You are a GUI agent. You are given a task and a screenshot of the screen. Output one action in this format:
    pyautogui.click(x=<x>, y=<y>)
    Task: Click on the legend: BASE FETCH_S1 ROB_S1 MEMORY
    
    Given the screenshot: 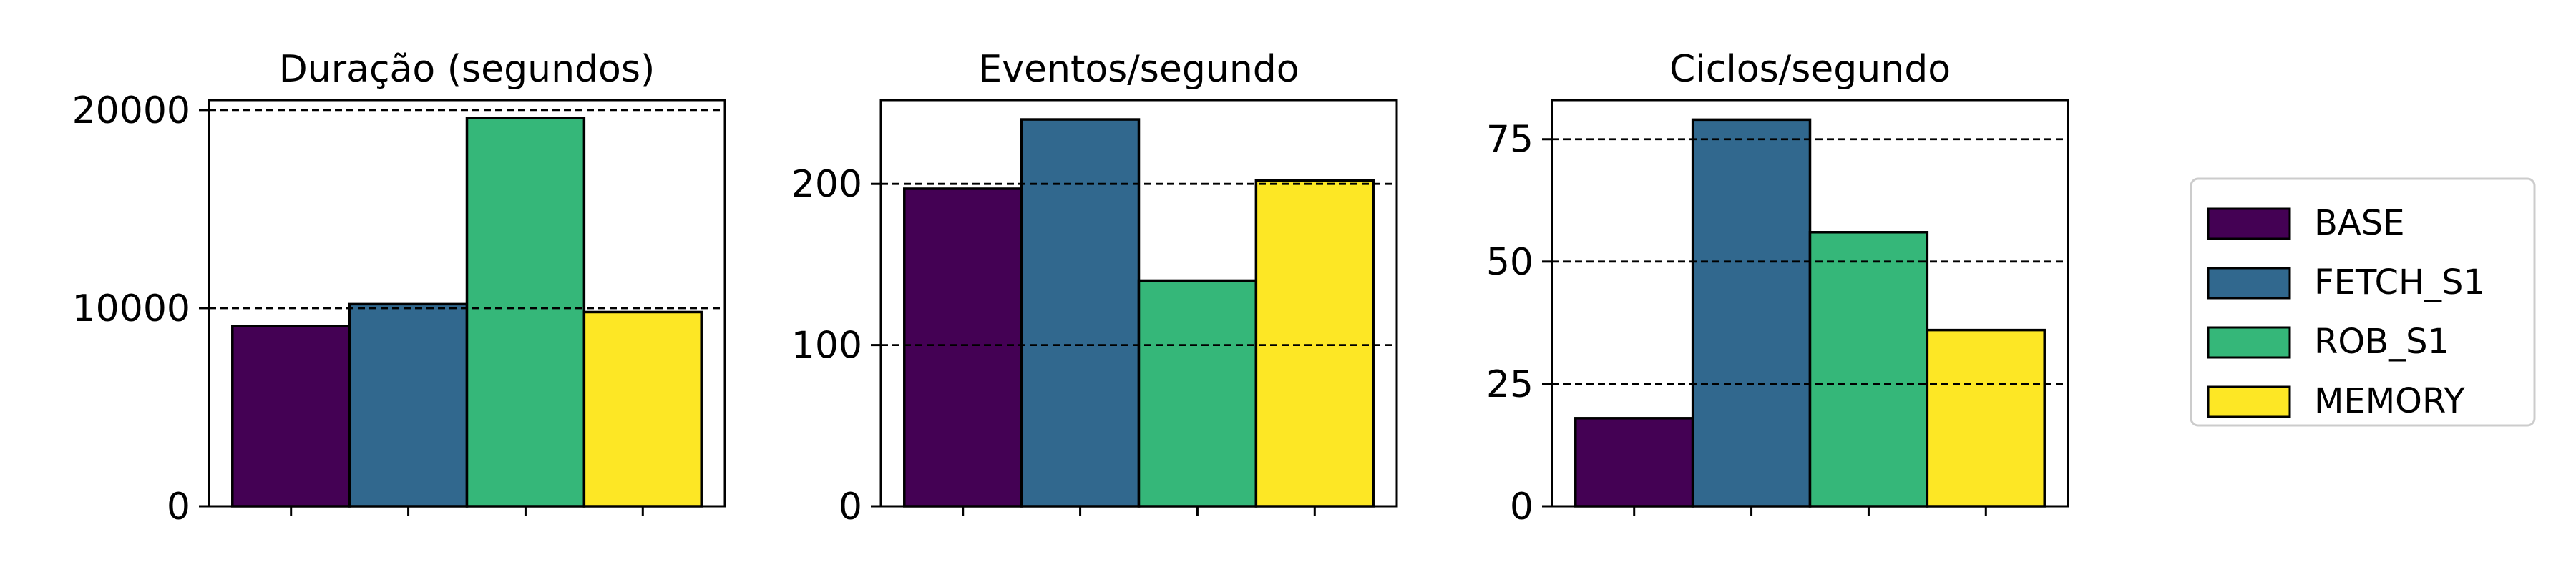 What is the action you would take?
    pyautogui.click(x=2363, y=302)
    